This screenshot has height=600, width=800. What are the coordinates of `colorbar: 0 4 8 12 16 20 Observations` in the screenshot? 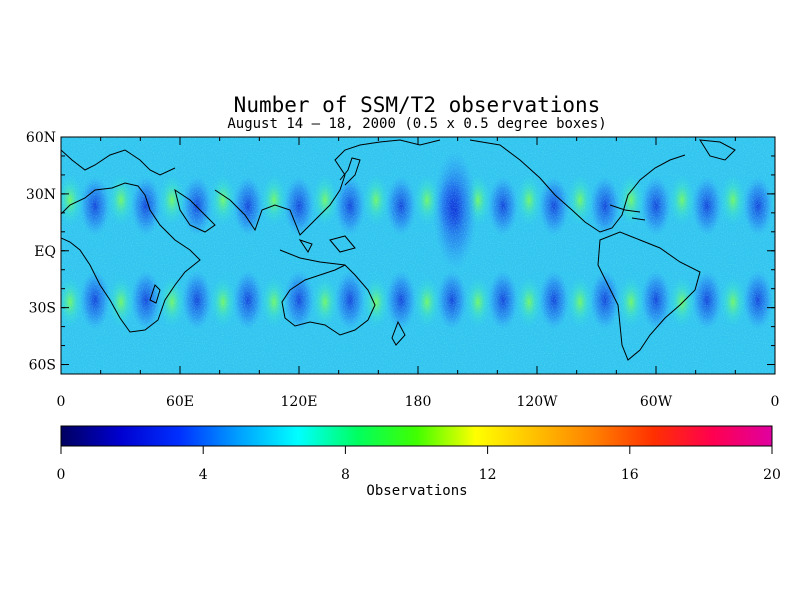 It's located at (419, 462).